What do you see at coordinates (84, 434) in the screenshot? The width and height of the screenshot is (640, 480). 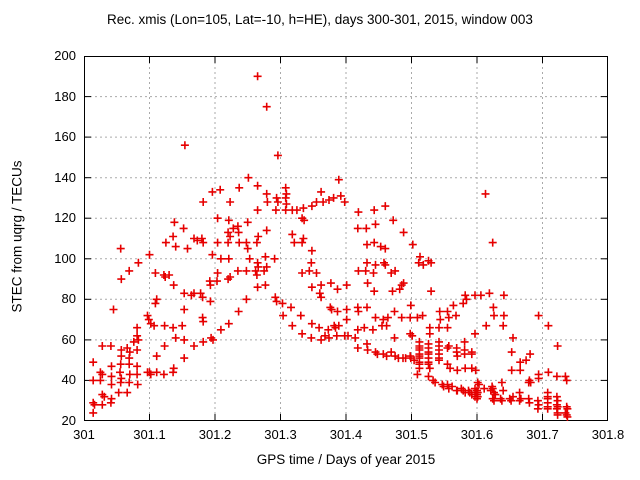 I see `x-tick-label: 301` at bounding box center [84, 434].